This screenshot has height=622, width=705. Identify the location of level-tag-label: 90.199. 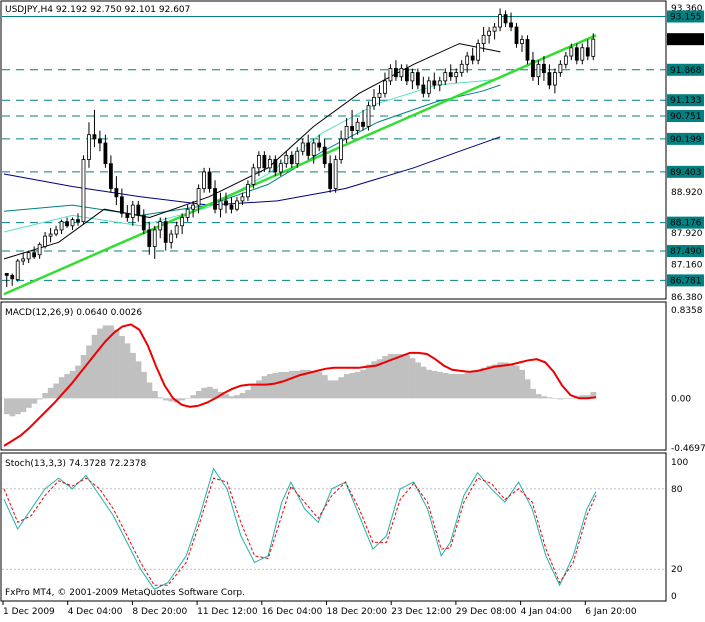
(686, 140).